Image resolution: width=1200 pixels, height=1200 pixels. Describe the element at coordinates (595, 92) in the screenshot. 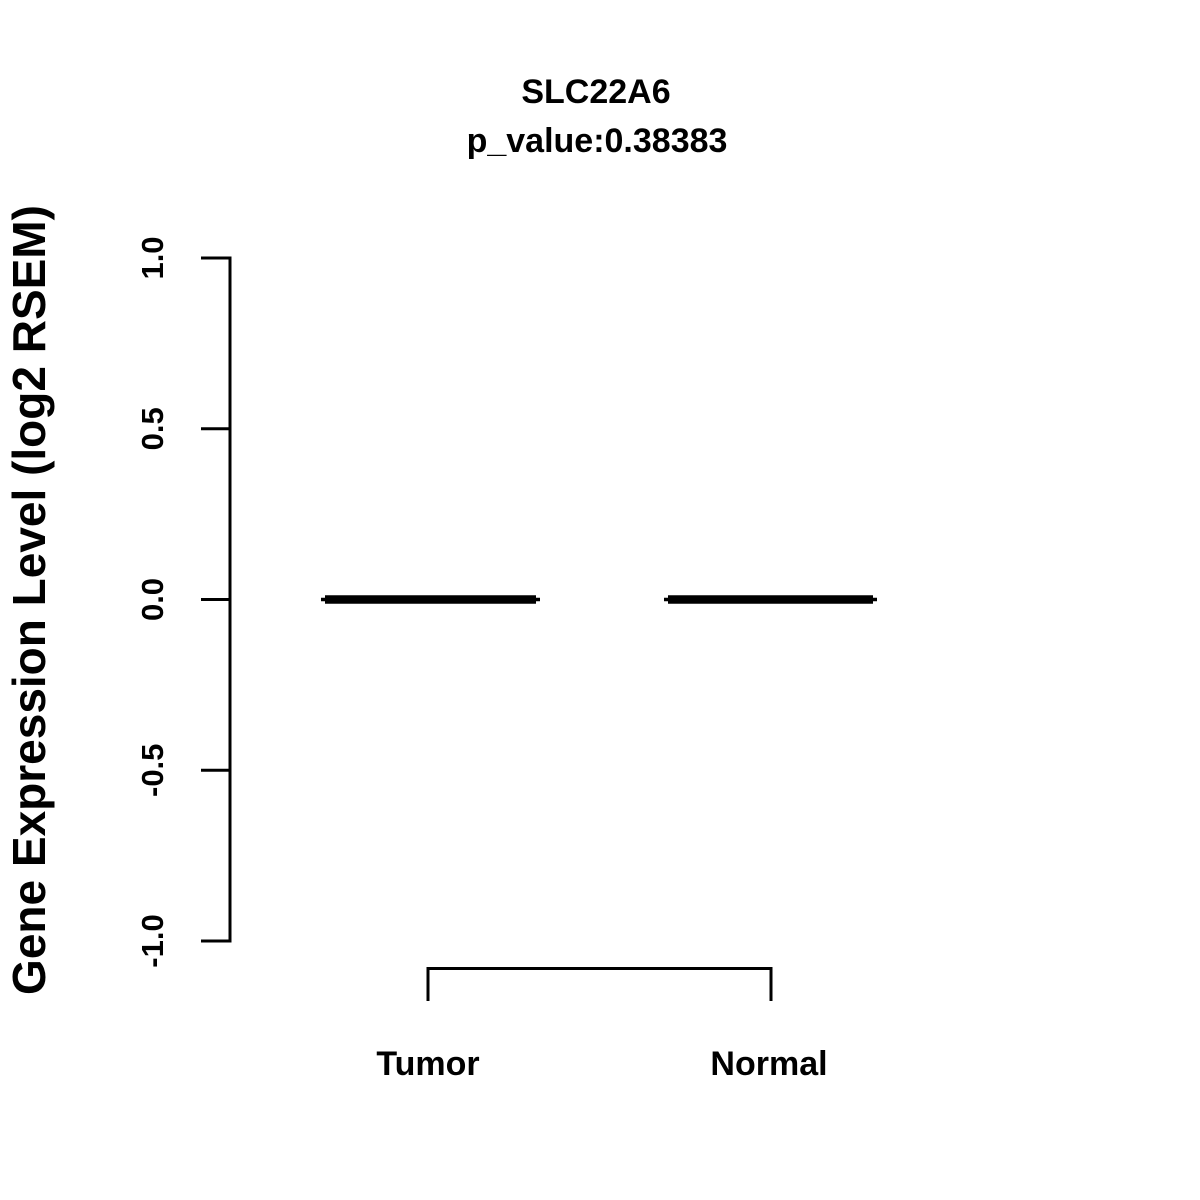

I see `chart-title: SLC22A6` at that location.